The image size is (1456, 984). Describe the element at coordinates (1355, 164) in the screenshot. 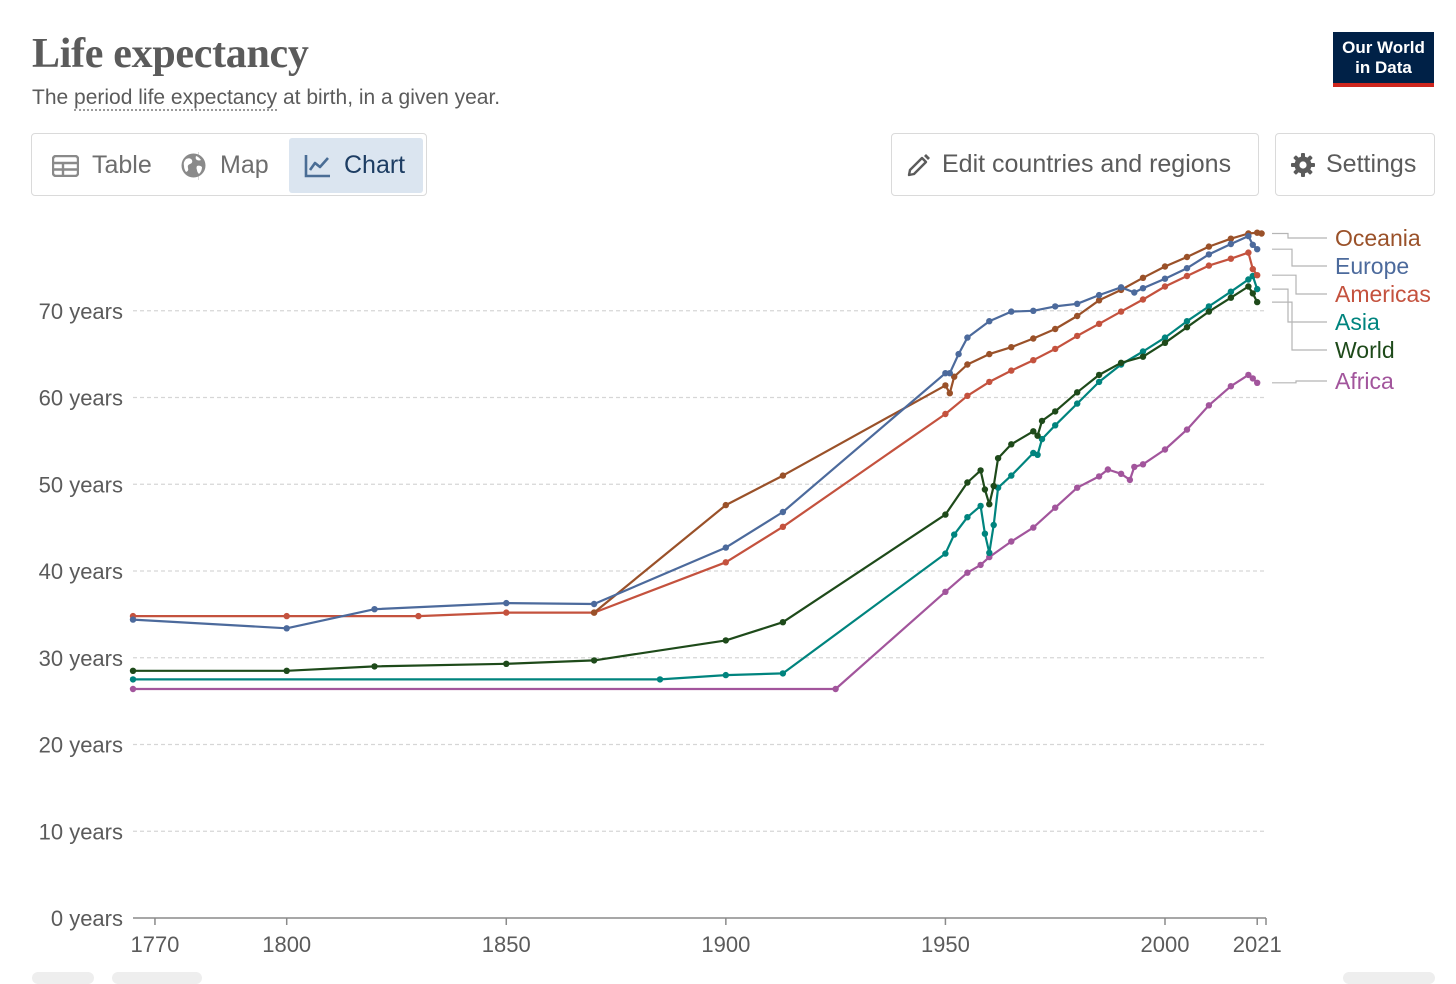

I see `settings-button: Settings` at that location.